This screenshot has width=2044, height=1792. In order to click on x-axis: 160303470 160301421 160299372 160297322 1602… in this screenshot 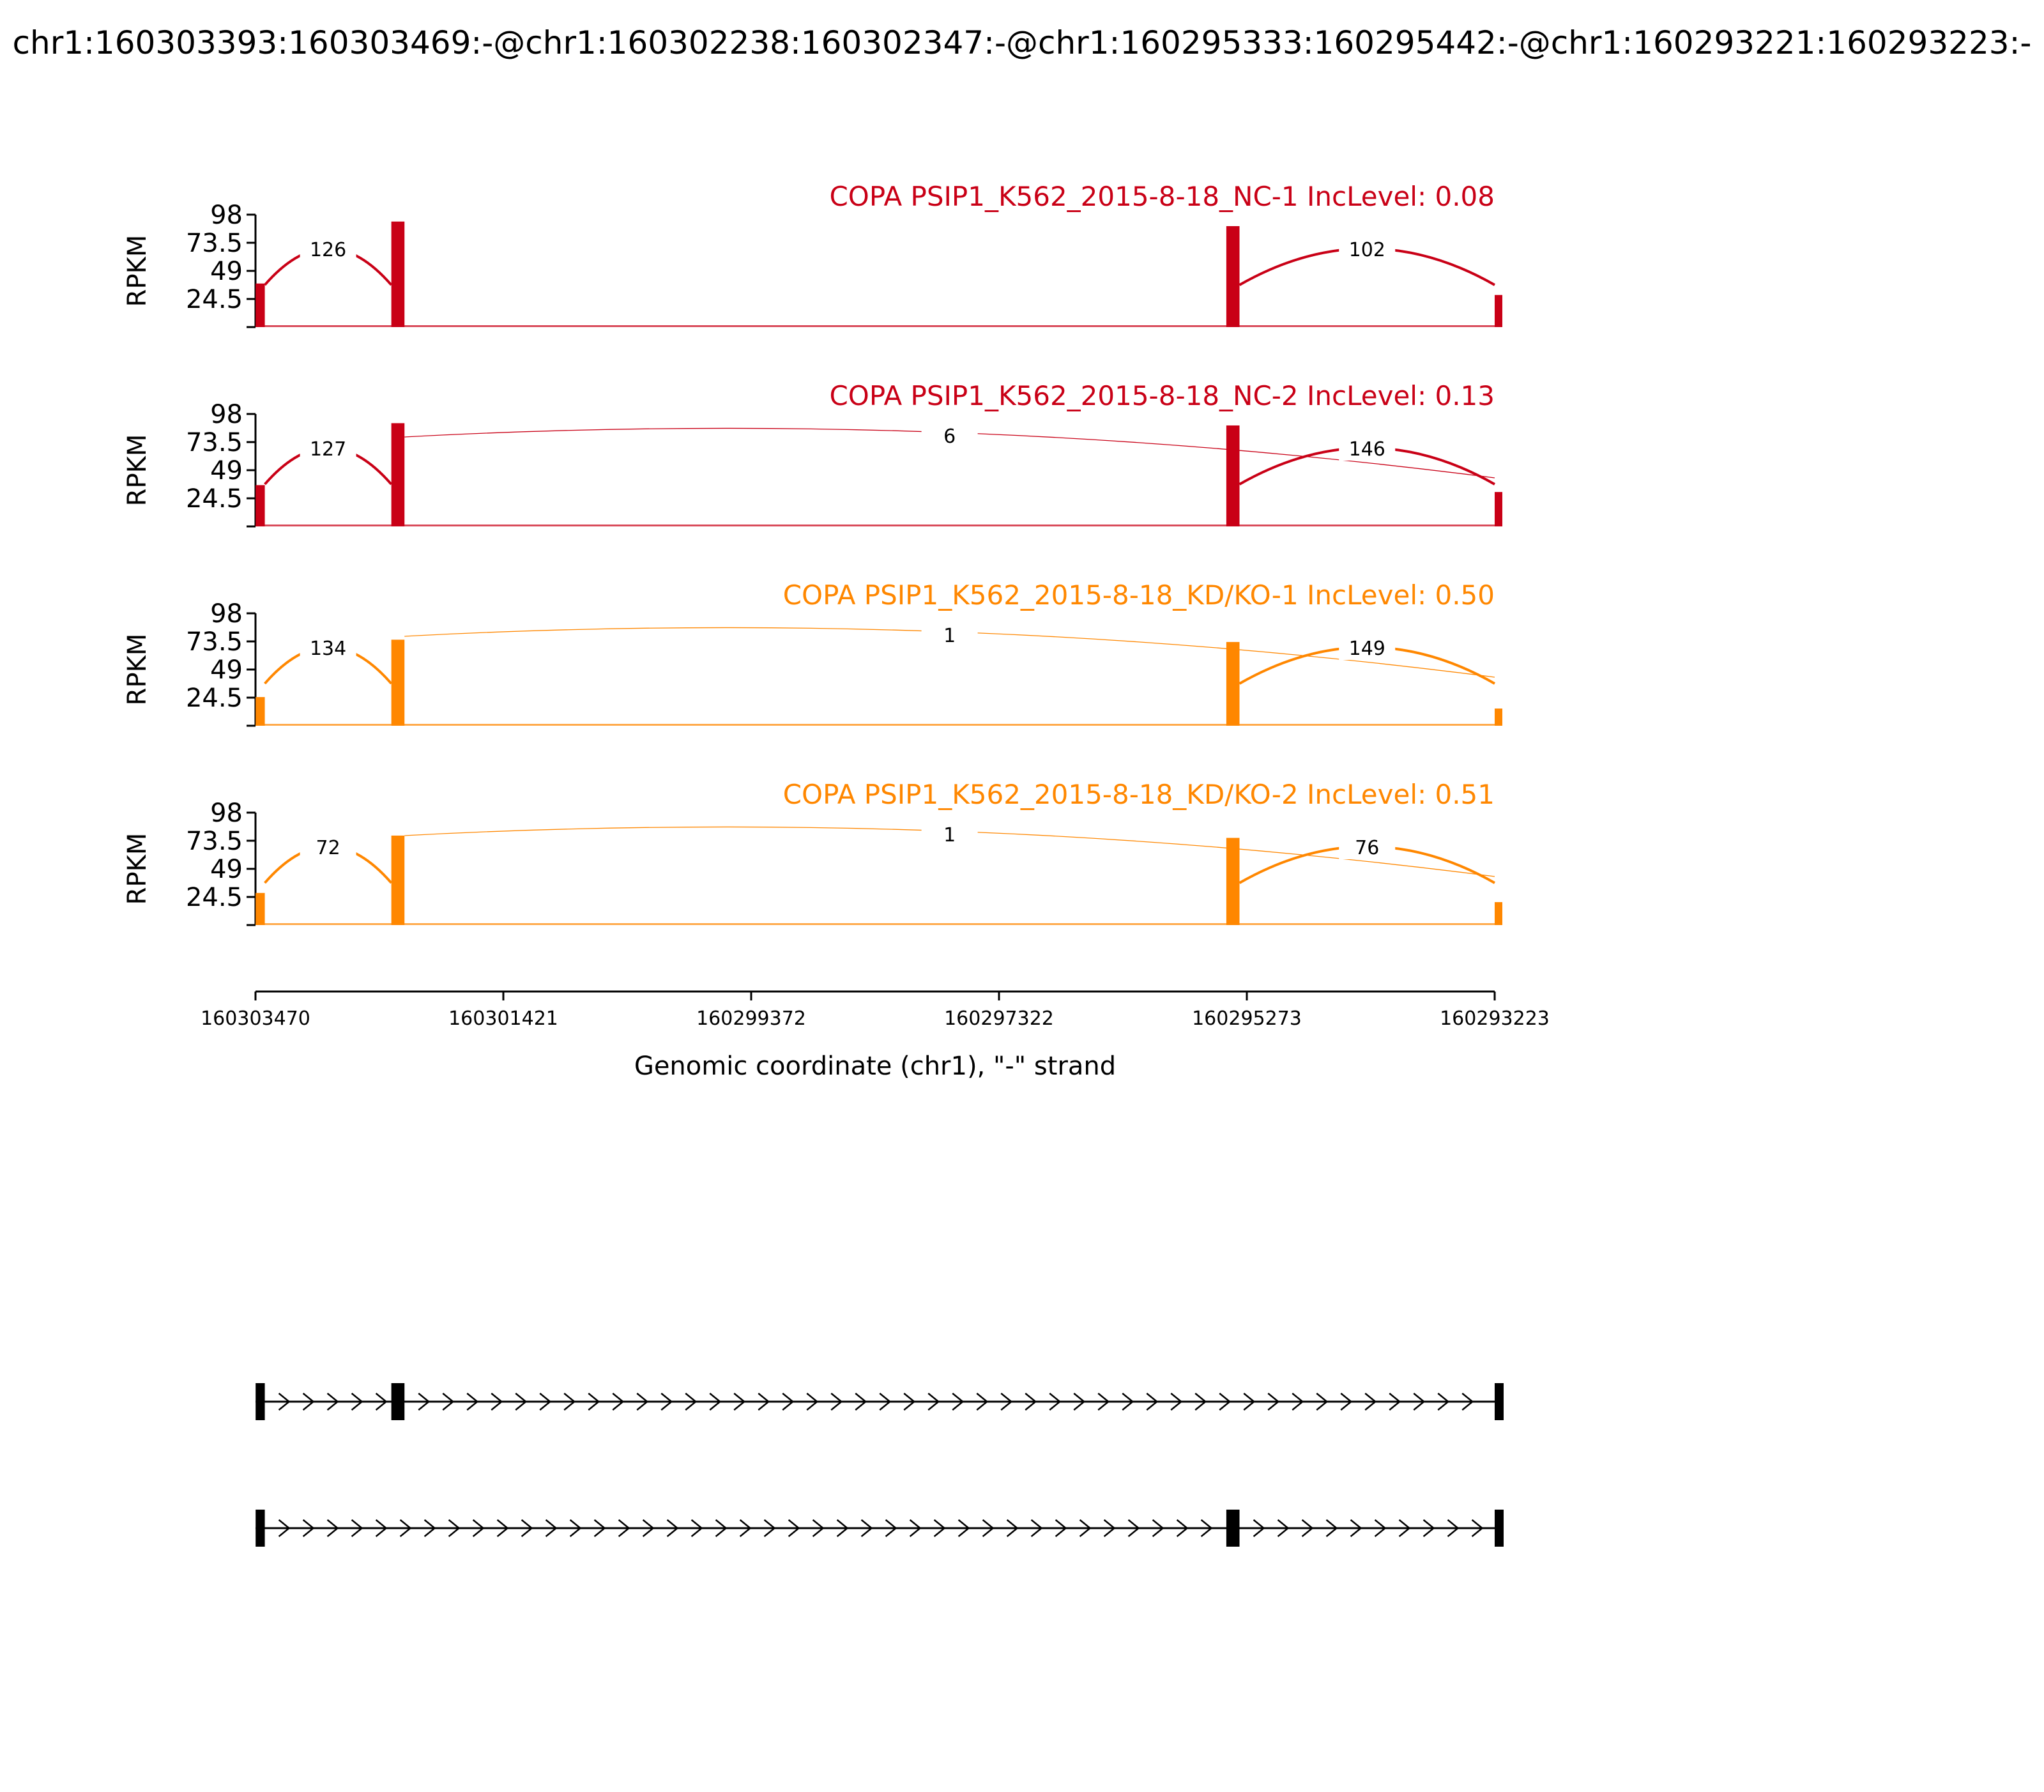, I will do `click(875, 1035)`.